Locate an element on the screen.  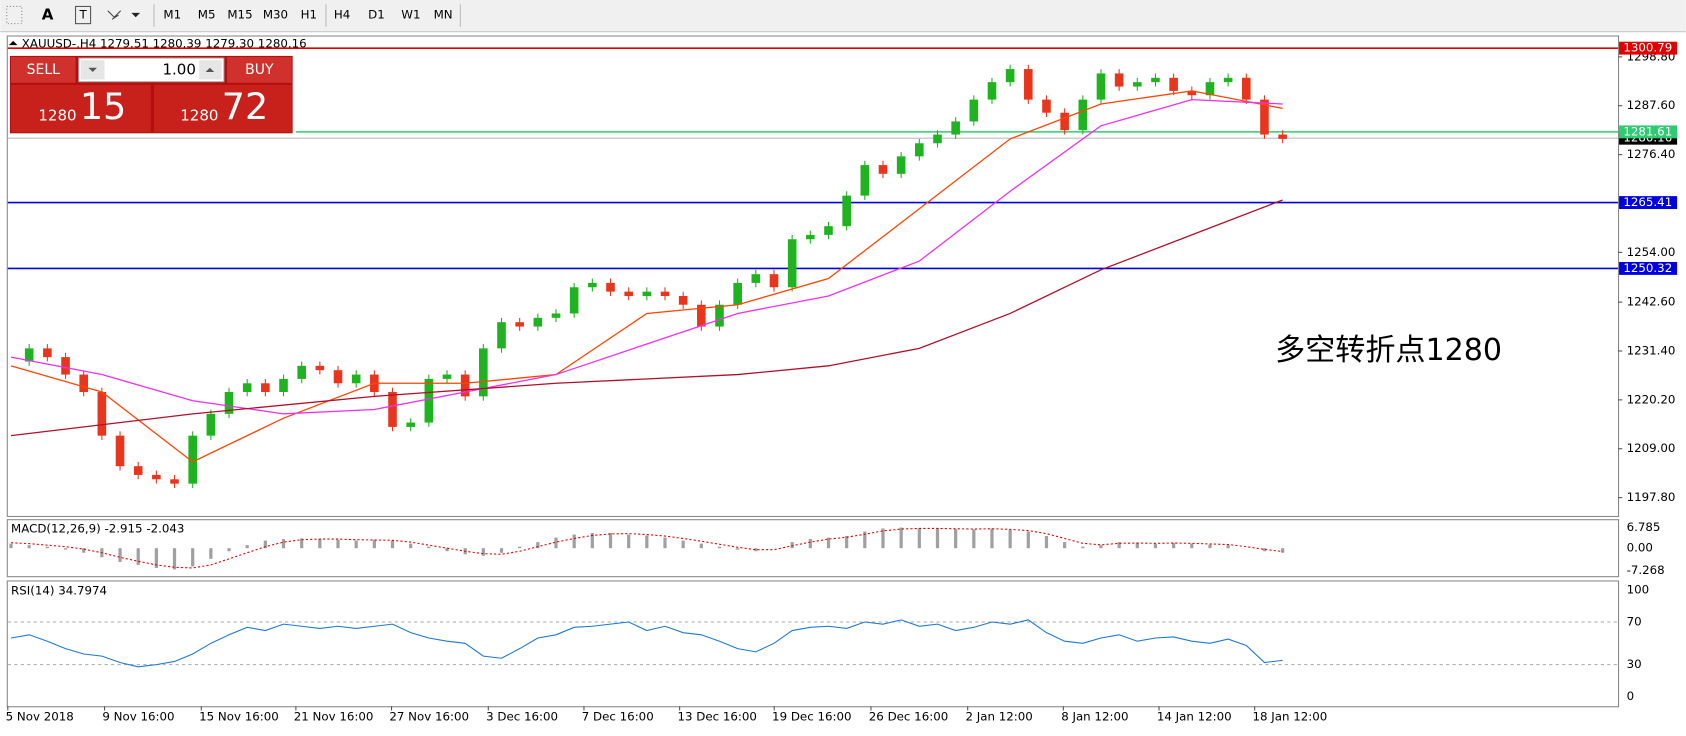
buy-price-small: 72 is located at coordinates (245, 106).